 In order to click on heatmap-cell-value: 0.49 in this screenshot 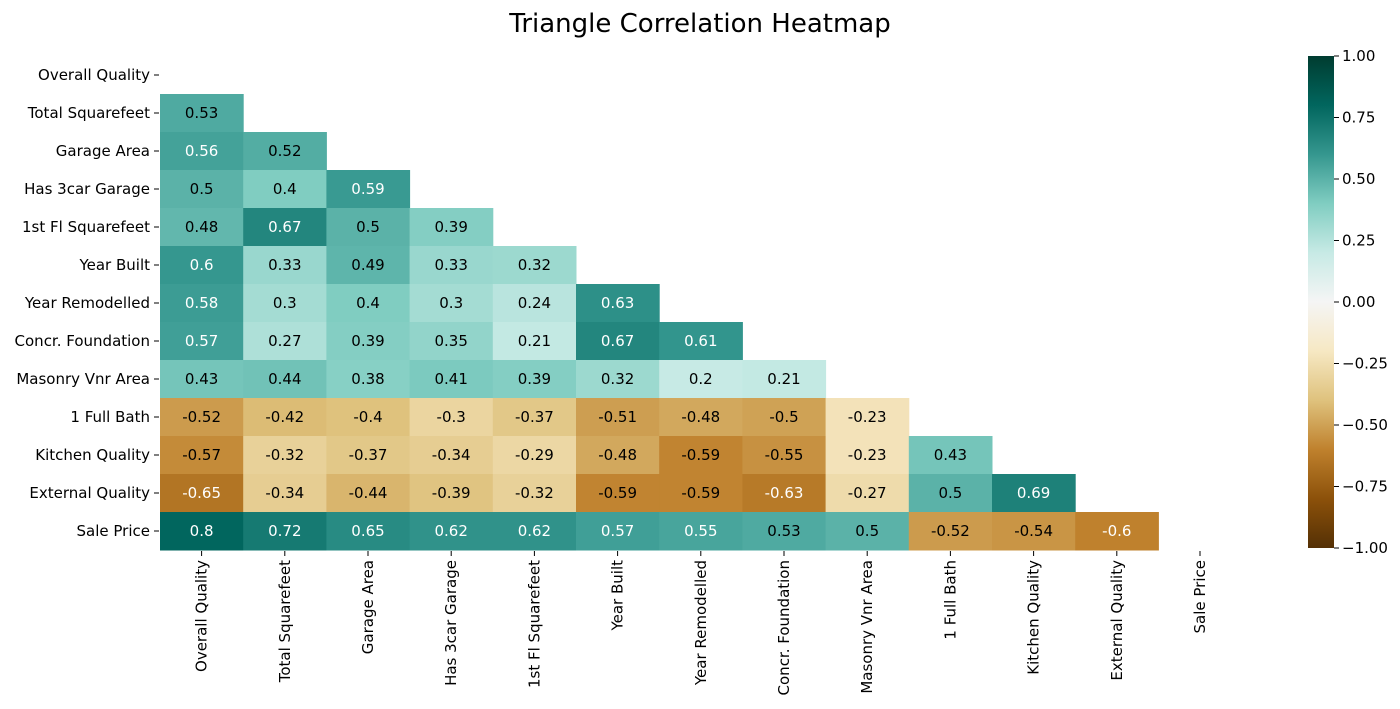, I will do `click(367, 265)`.